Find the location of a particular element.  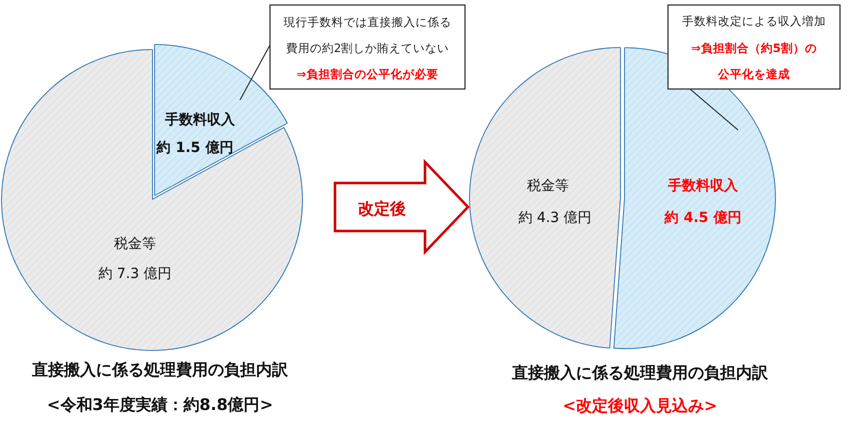

text: 公平化を達成 is located at coordinates (753, 74).